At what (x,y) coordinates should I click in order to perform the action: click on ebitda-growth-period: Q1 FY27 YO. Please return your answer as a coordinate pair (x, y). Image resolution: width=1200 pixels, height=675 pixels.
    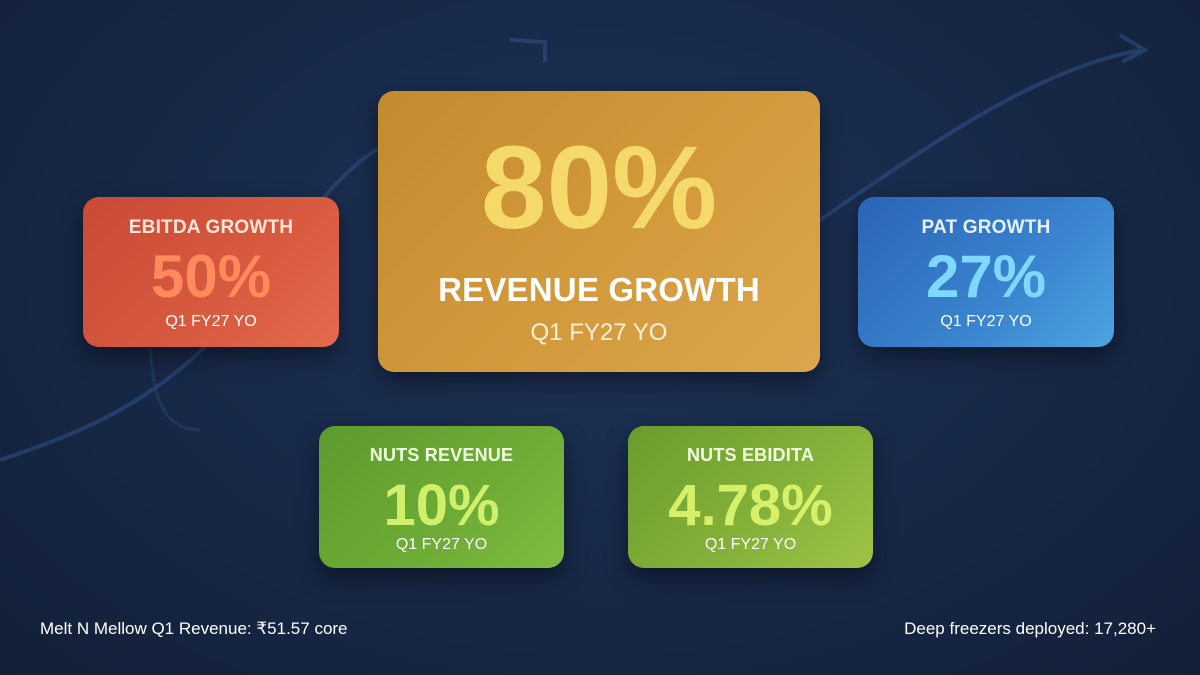
    Looking at the image, I should click on (211, 321).